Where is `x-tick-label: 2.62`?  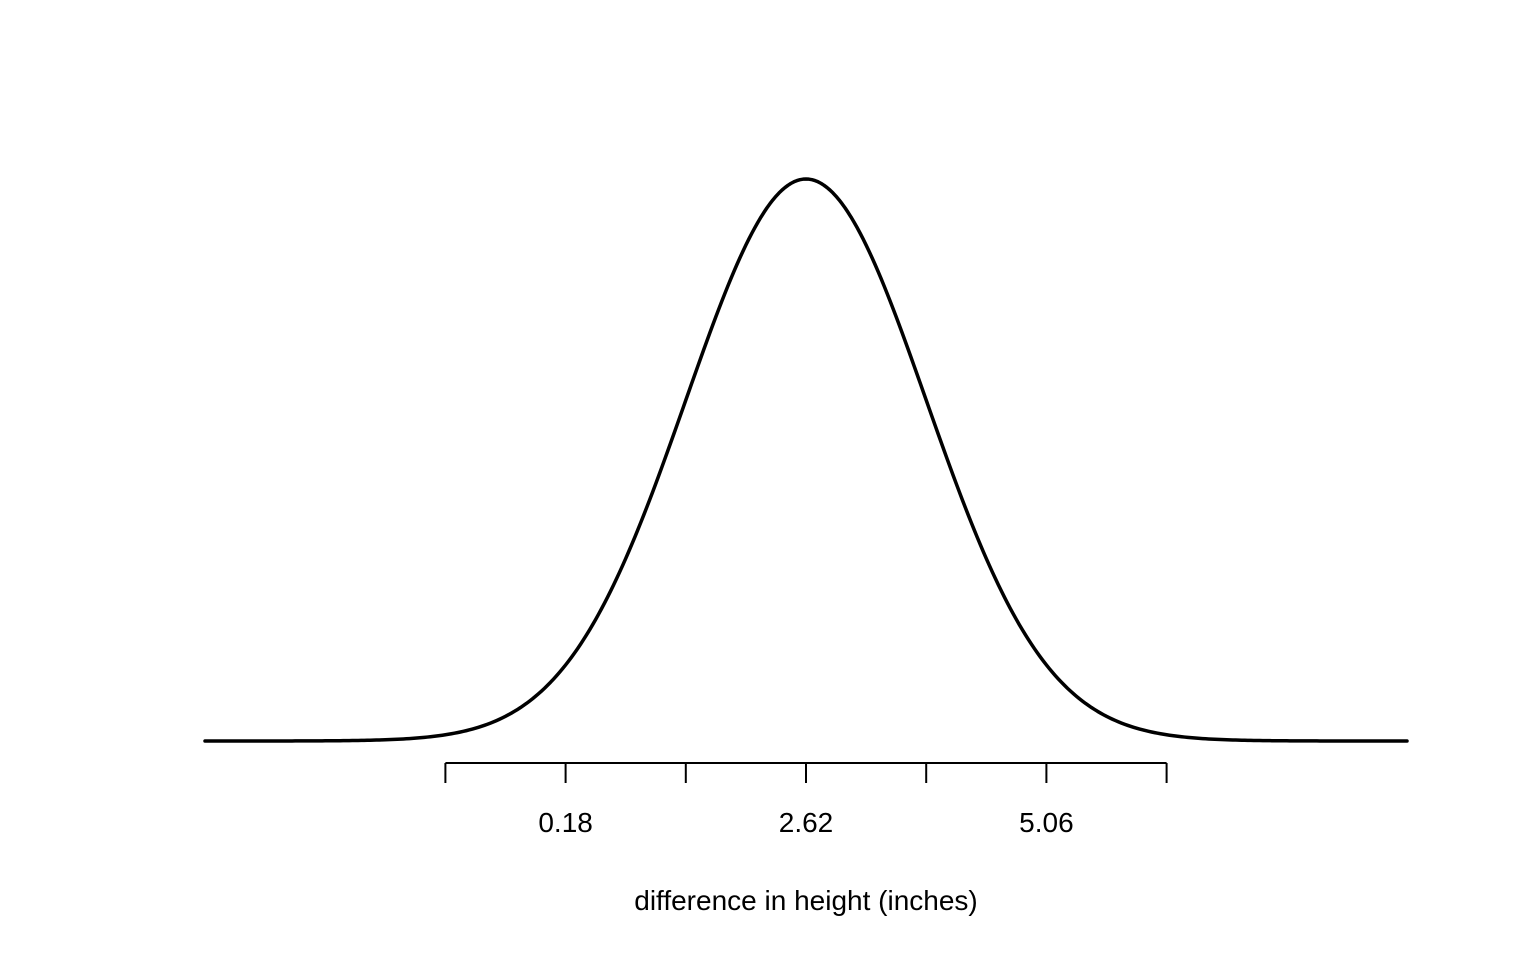
x-tick-label: 2.62 is located at coordinates (806, 822).